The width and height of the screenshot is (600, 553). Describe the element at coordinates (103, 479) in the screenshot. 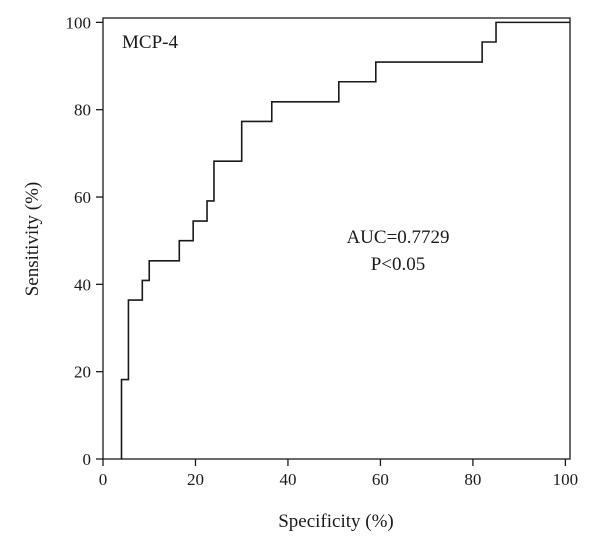

I see `x-tick-label: 0` at that location.